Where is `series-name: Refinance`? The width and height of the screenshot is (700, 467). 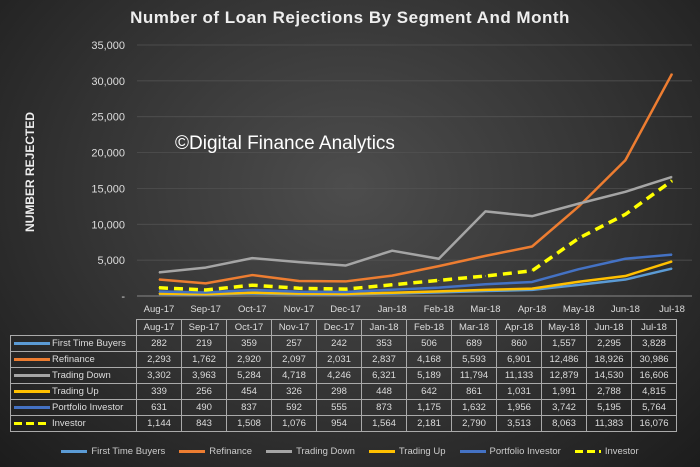
series-name: Refinance is located at coordinates (73, 359).